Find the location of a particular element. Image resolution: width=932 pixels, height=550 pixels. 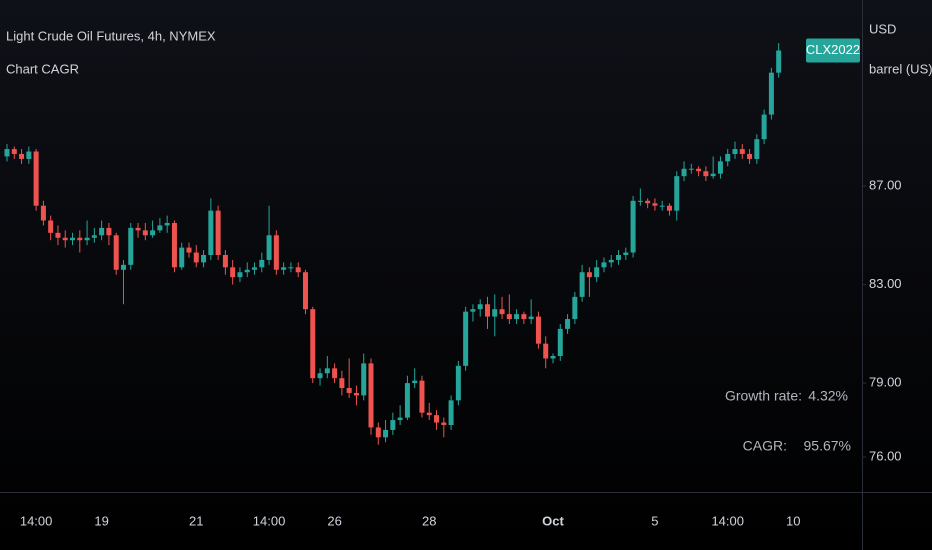

x-tick-label: 28 is located at coordinates (429, 520).